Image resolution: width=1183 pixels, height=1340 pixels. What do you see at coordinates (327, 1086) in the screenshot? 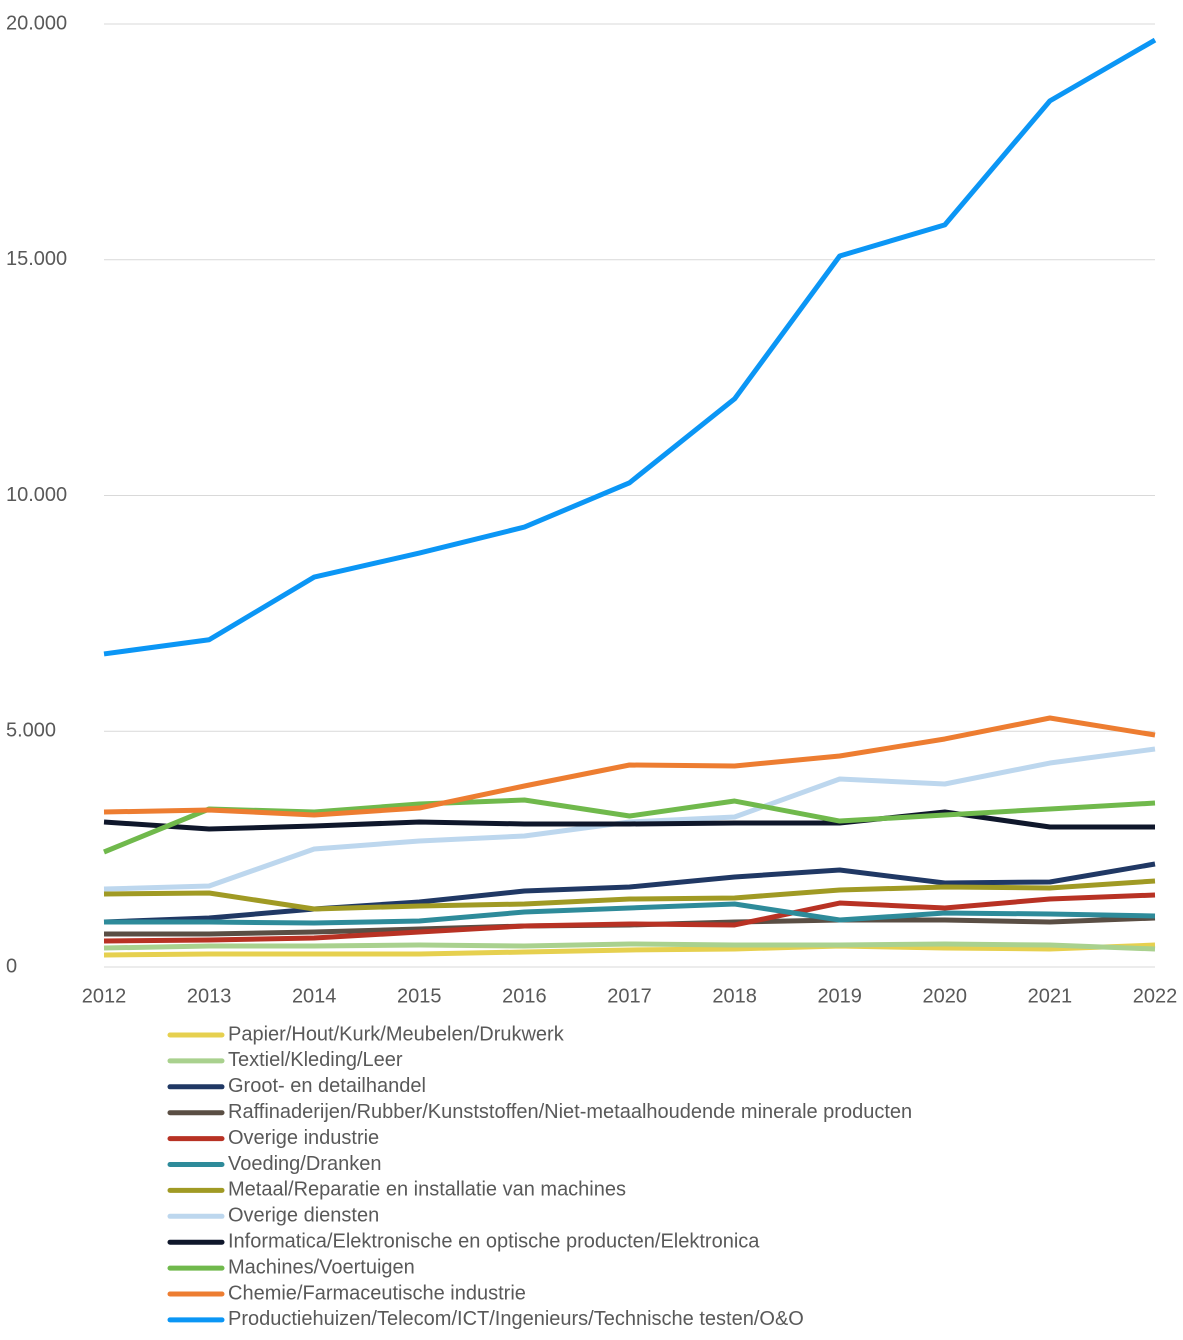
I see `legend-label: Groot- en detailhandel` at bounding box center [327, 1086].